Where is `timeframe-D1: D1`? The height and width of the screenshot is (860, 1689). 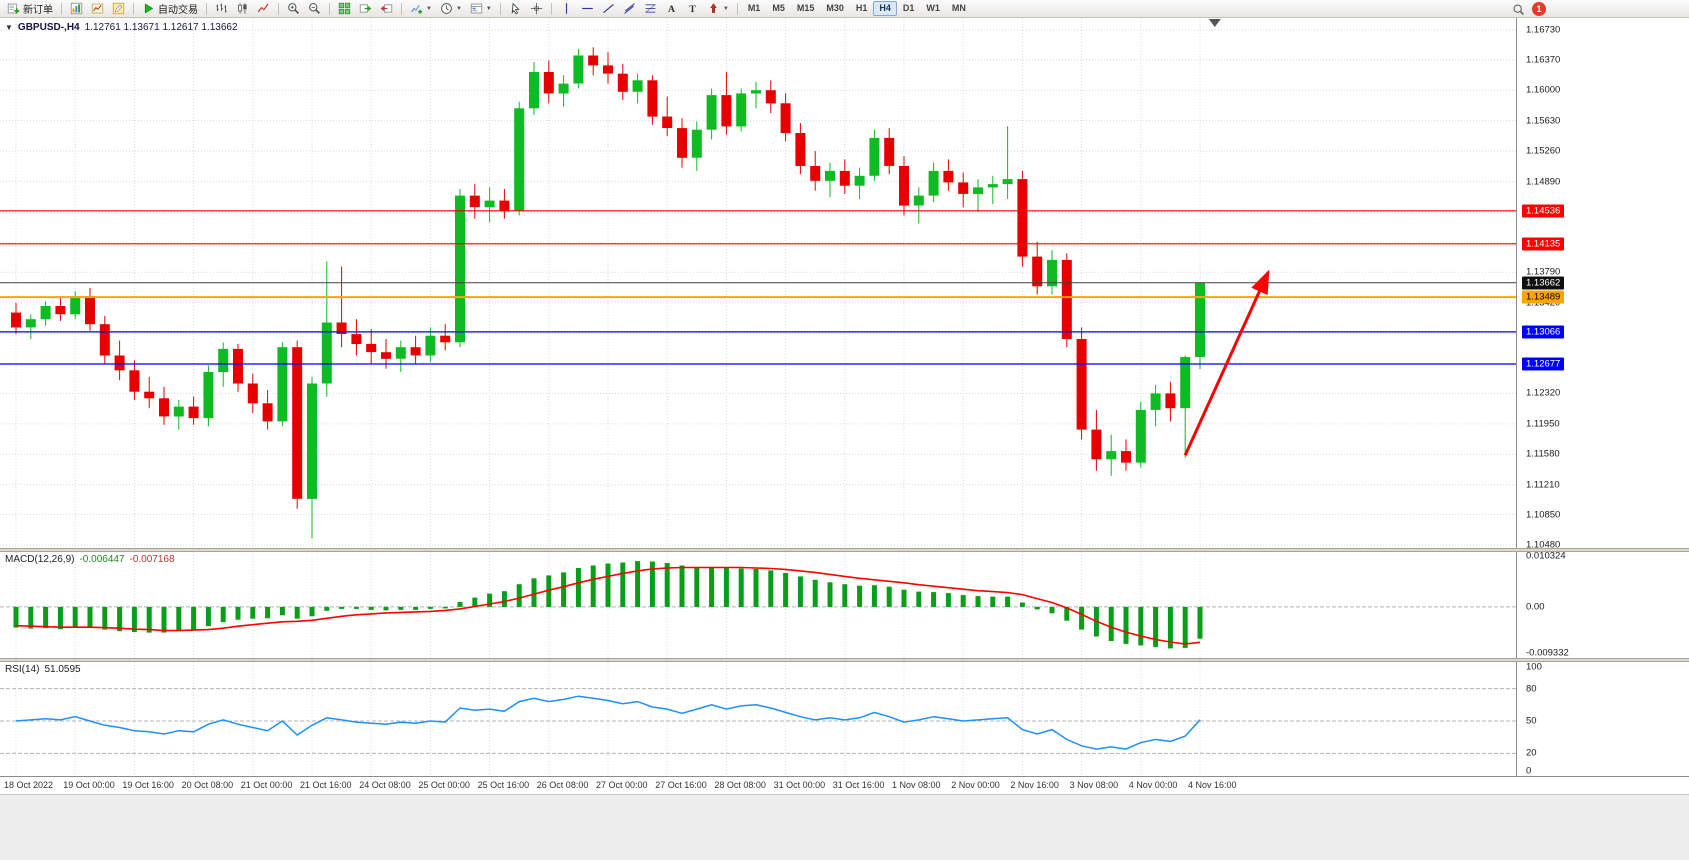 timeframe-D1: D1 is located at coordinates (908, 8).